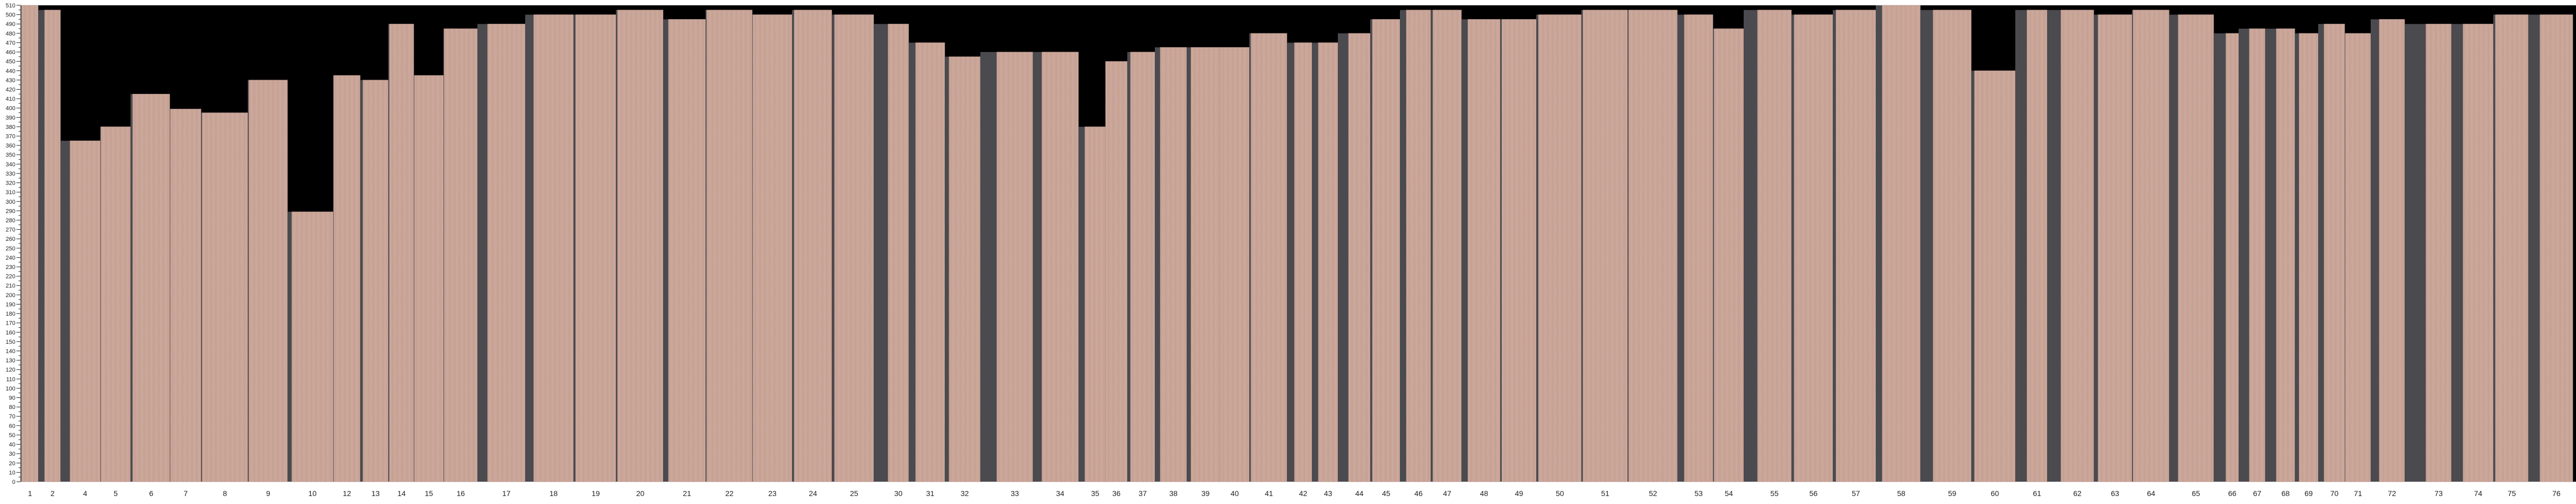 This screenshot has height=504, width=2576. Describe the element at coordinates (186, 494) in the screenshot. I see `x-tick-label: 7` at that location.